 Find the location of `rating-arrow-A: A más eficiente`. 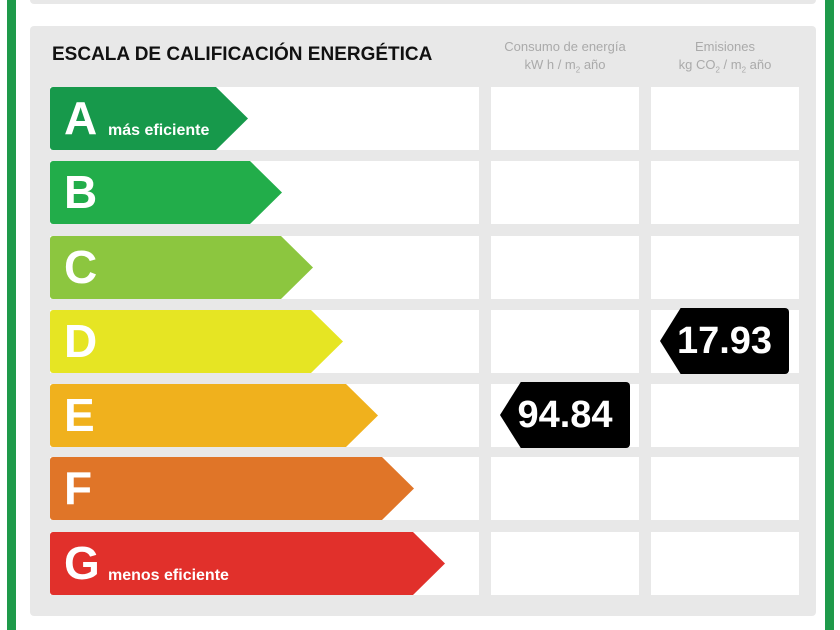

rating-arrow-A: A más eficiente is located at coordinates (149, 118).